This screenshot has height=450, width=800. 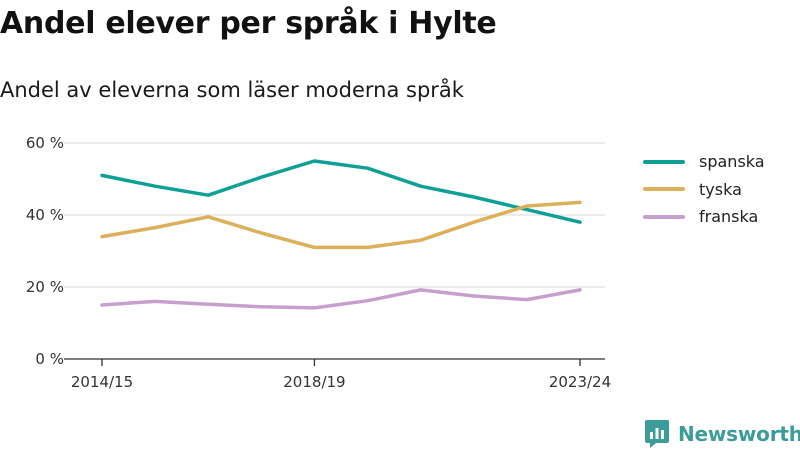 What do you see at coordinates (45, 143) in the screenshot?
I see `y-tick-label: 60 %` at bounding box center [45, 143].